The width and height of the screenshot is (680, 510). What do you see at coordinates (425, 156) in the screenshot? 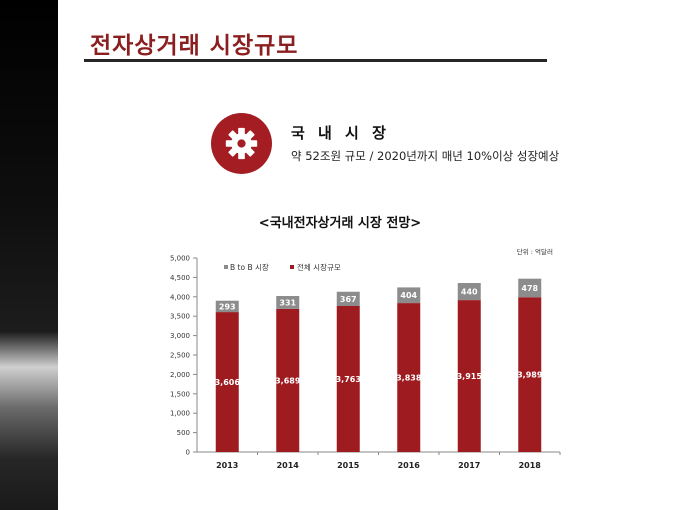
I see `info-description: 약 52조원 규모 / 2020년까지 매년 10%이상 성장예상` at bounding box center [425, 156].